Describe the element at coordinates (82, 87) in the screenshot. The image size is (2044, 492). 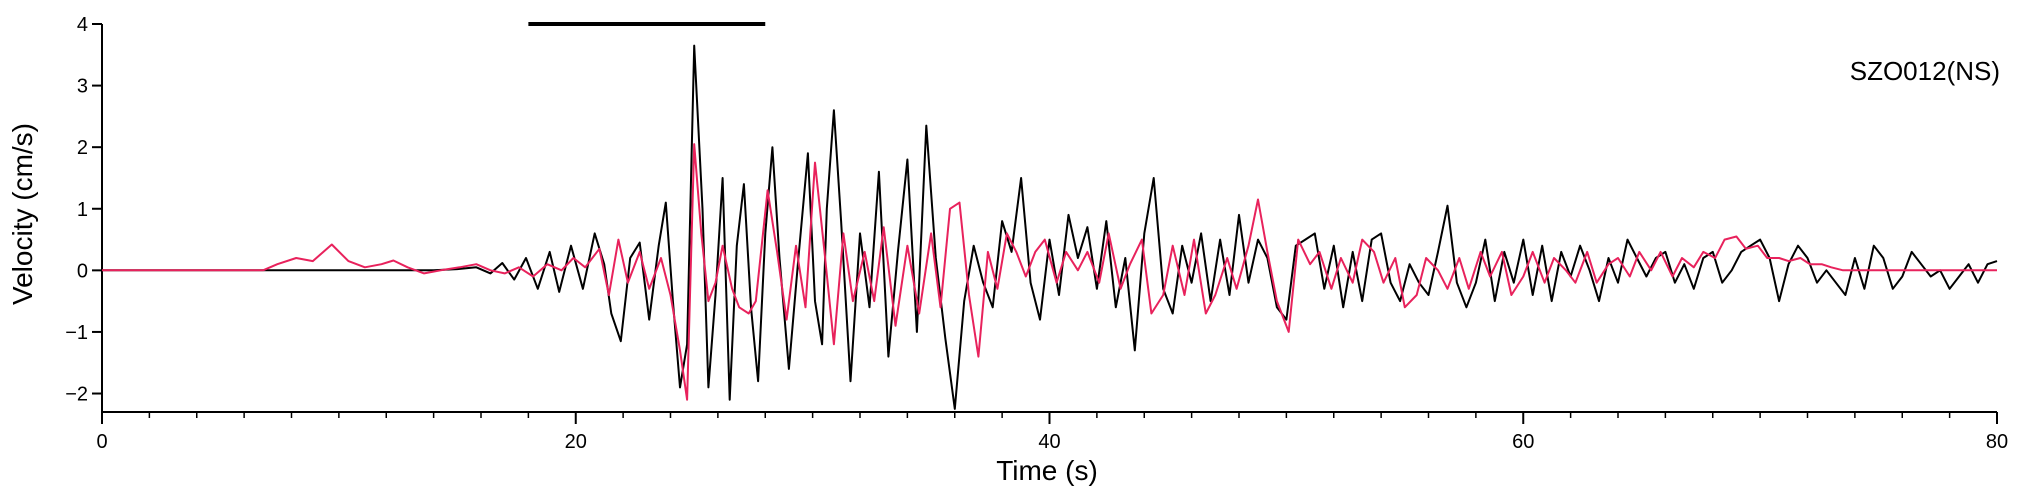
I see `y-tick-label: 3` at that location.